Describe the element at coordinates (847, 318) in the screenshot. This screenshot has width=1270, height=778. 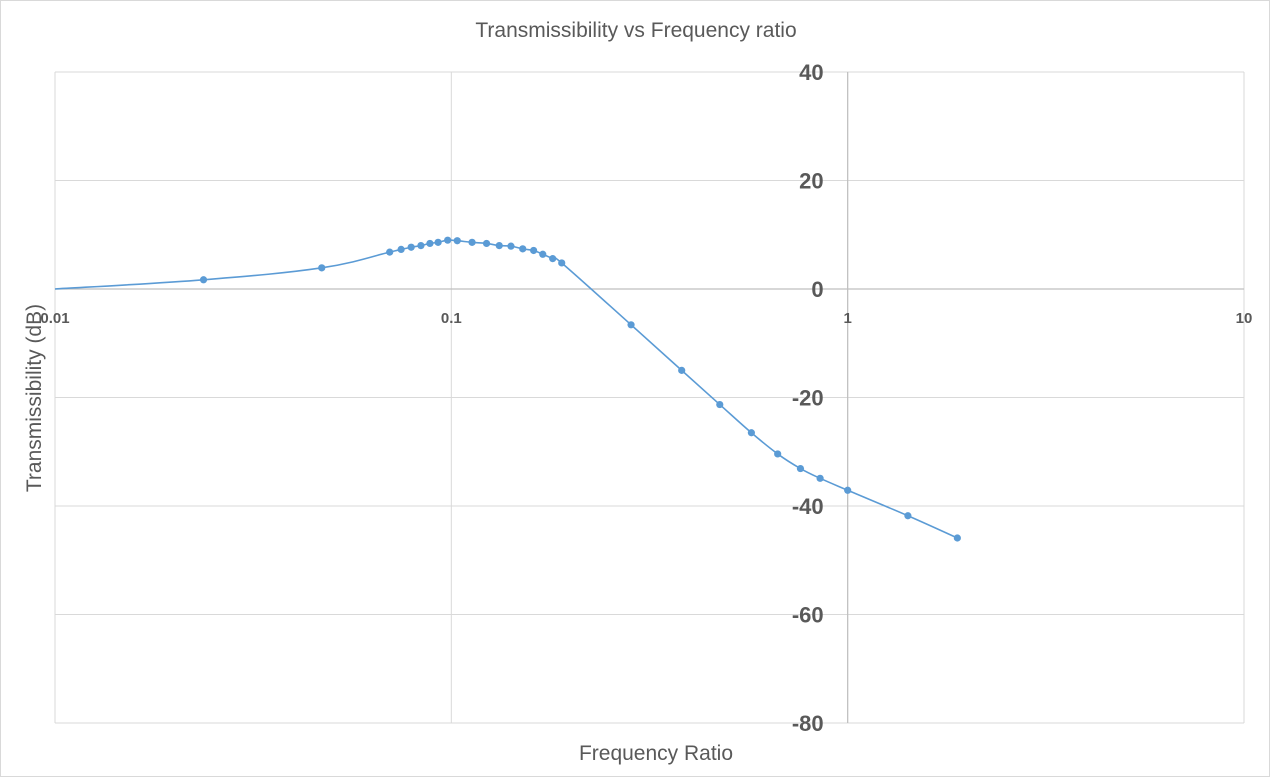
I see `x-tick-label: 1` at that location.